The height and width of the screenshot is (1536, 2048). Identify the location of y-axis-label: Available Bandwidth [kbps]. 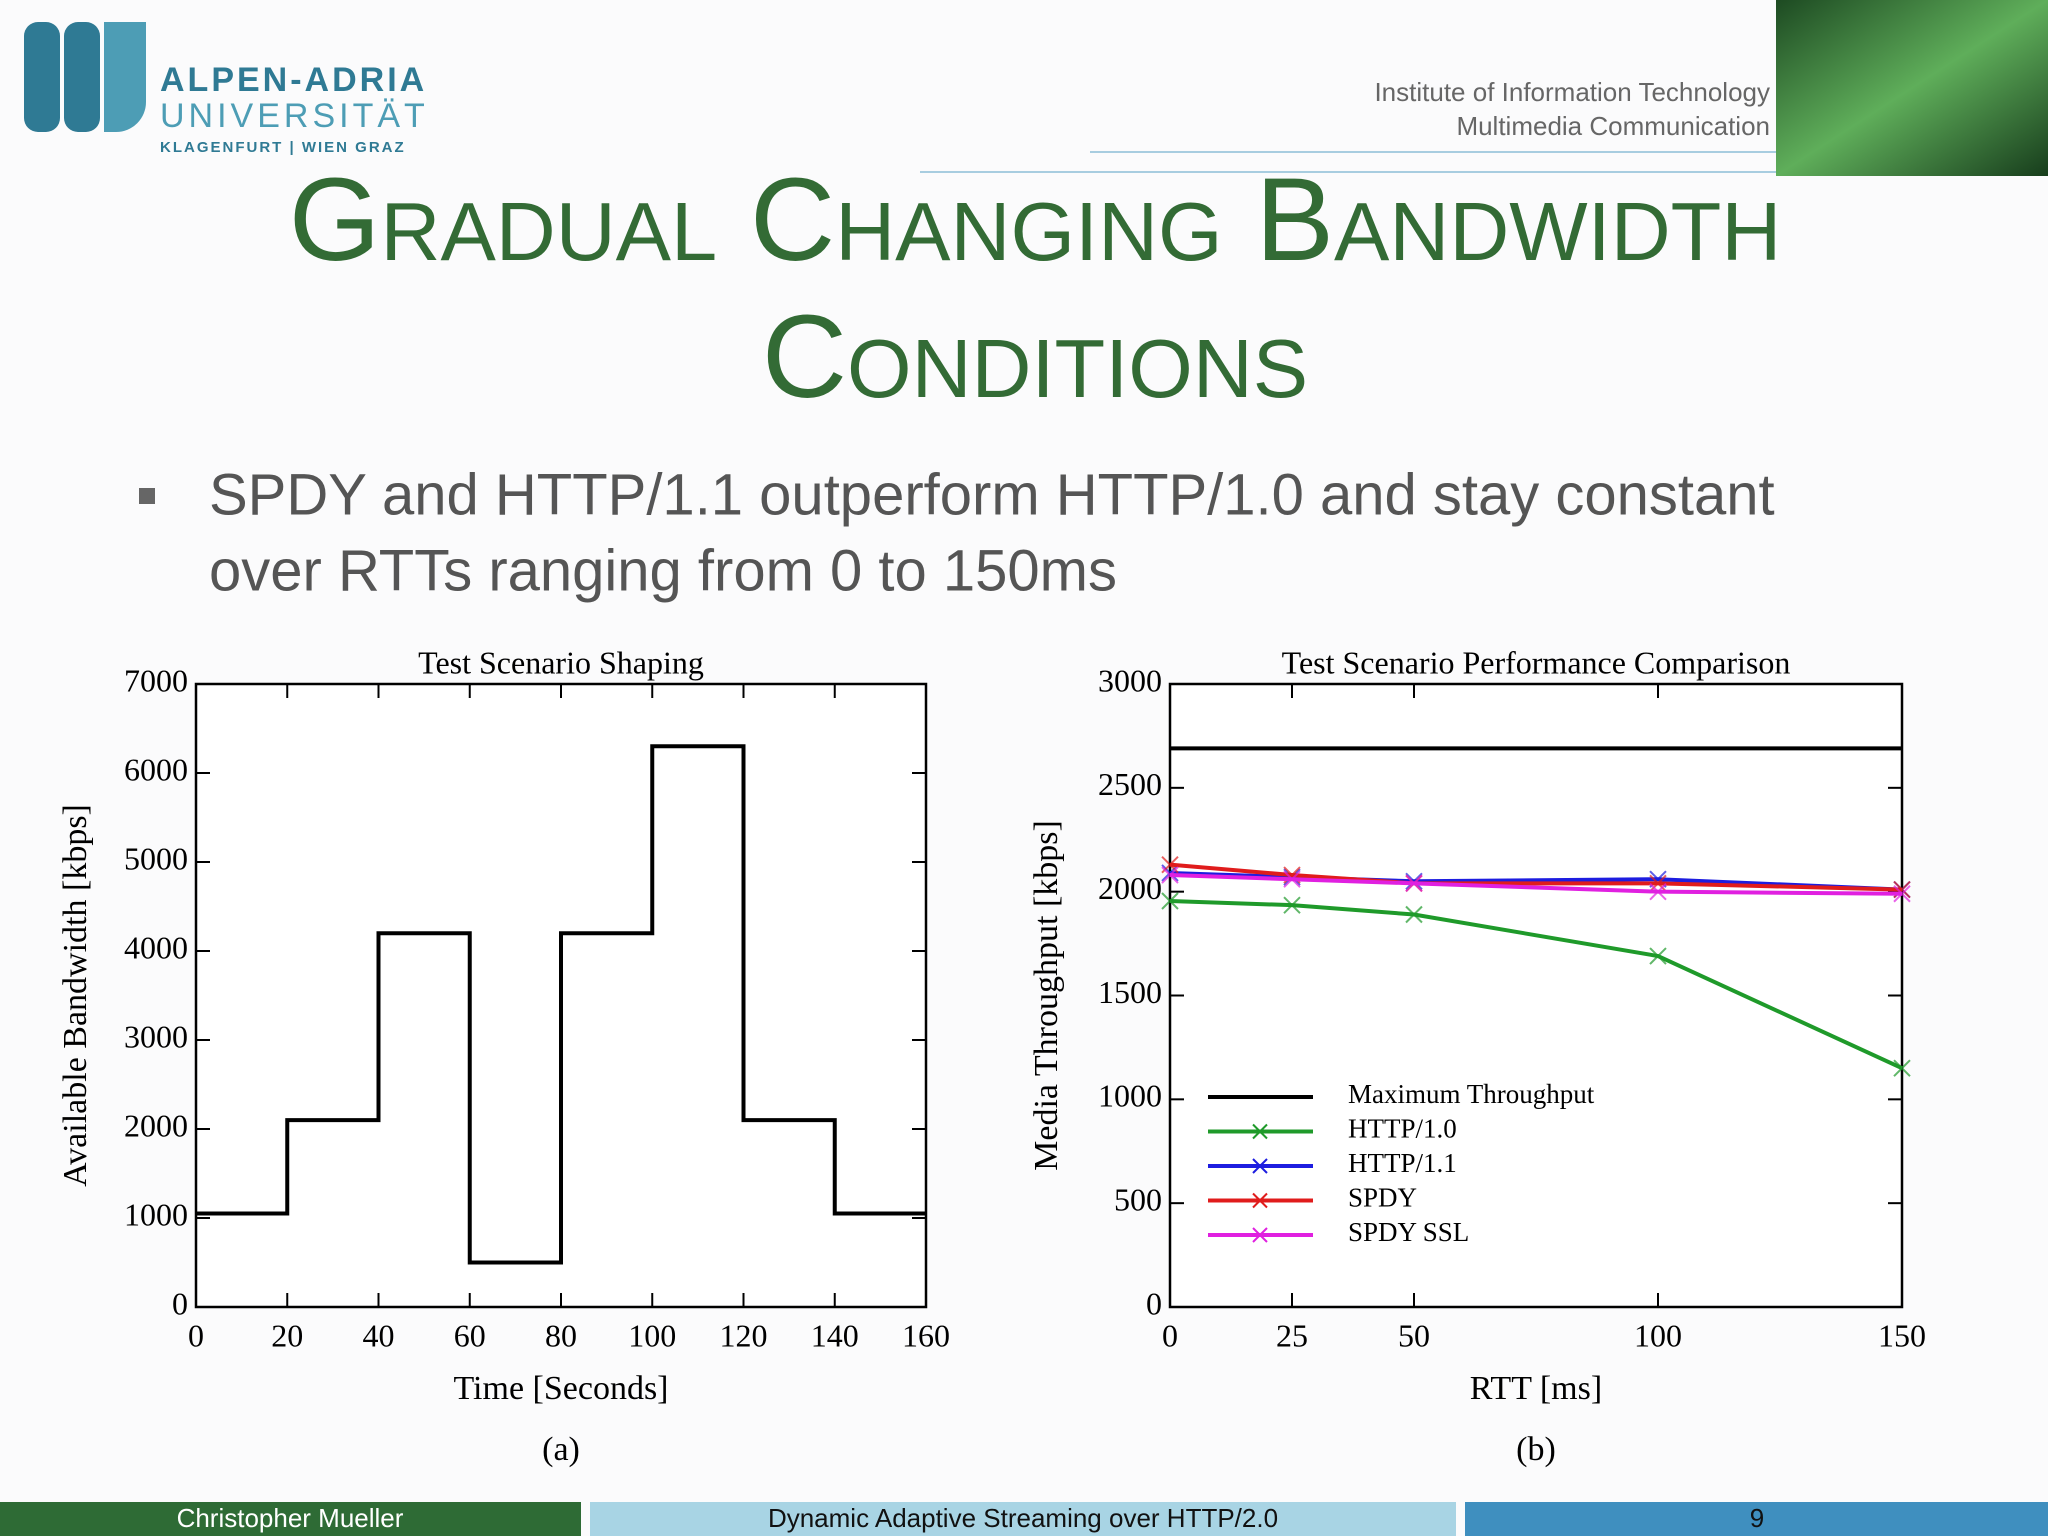
(75, 995).